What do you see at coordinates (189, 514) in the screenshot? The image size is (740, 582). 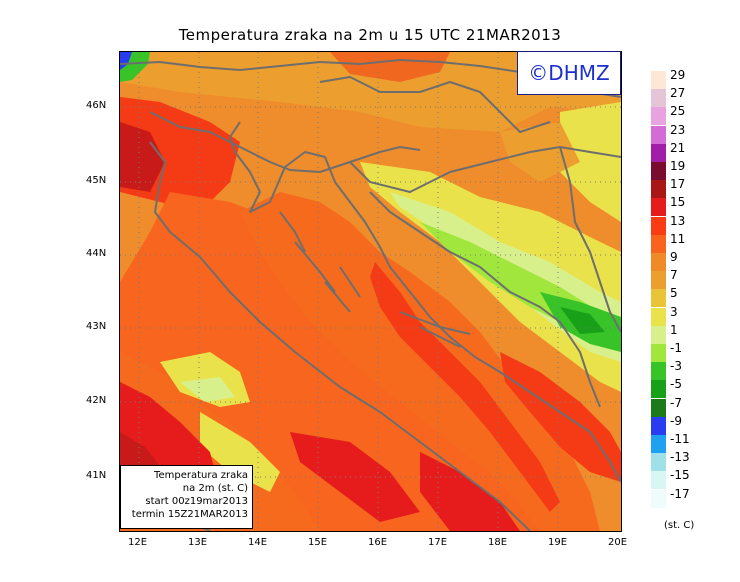 I see `info-valid-time: termin 15Z21MAR2013` at bounding box center [189, 514].